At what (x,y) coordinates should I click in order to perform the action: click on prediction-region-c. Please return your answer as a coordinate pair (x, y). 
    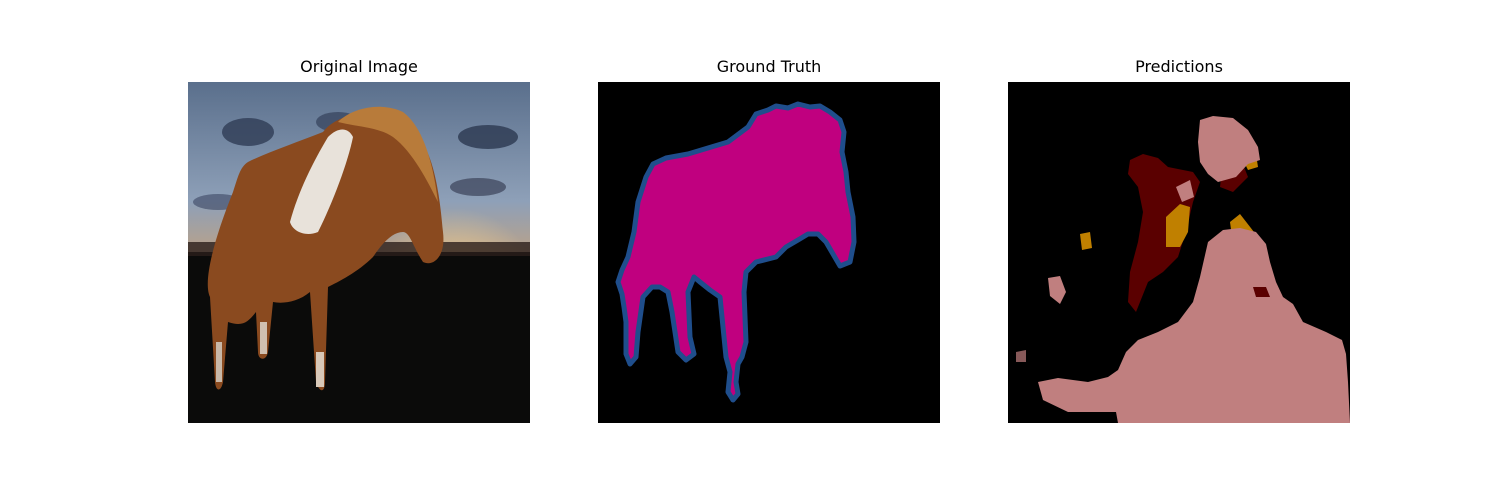
    Looking at the image, I should click on (1178, 225).